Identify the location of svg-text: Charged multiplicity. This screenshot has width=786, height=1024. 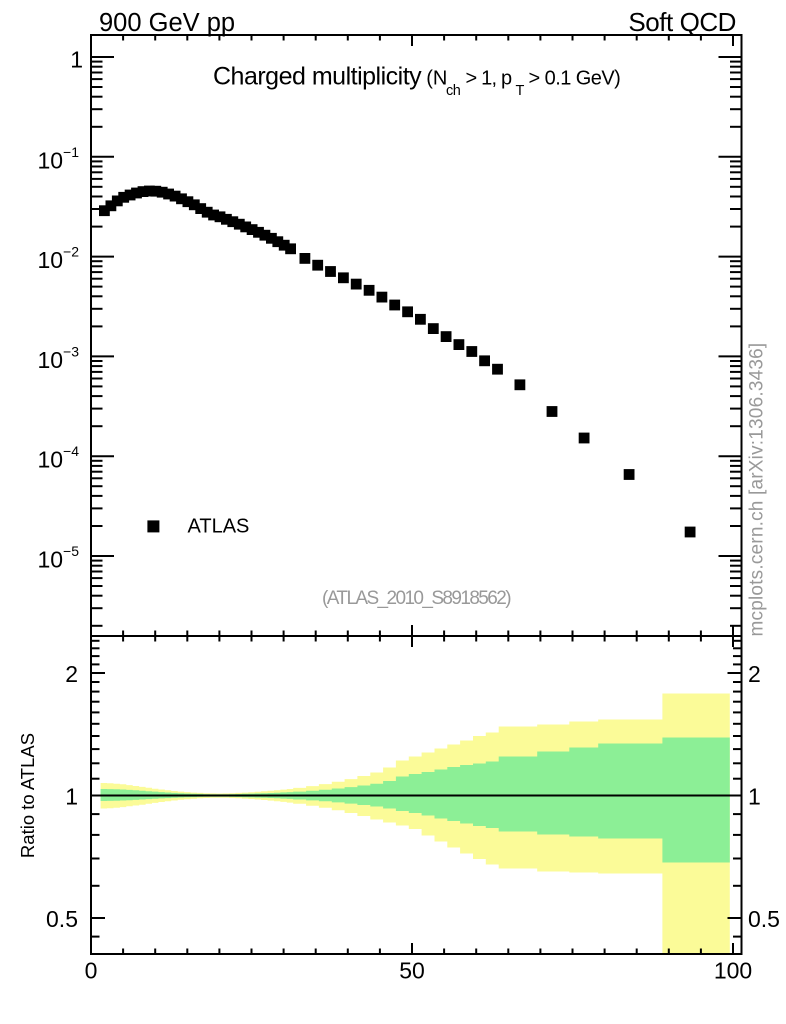
(317, 77).